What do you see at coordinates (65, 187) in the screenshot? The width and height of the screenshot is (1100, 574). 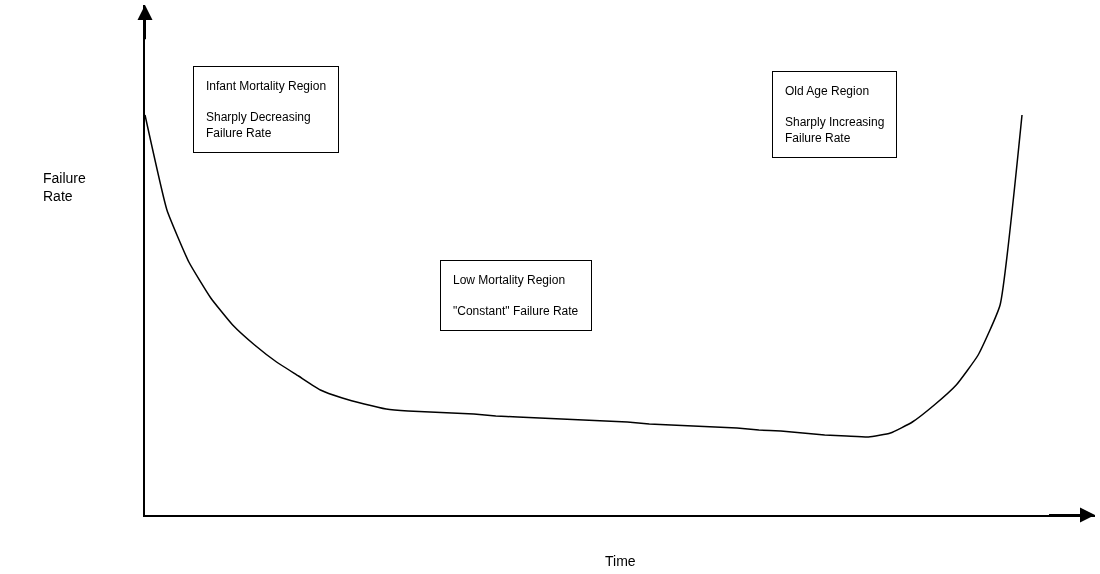 I see `y-axis-title: Failure Rate` at bounding box center [65, 187].